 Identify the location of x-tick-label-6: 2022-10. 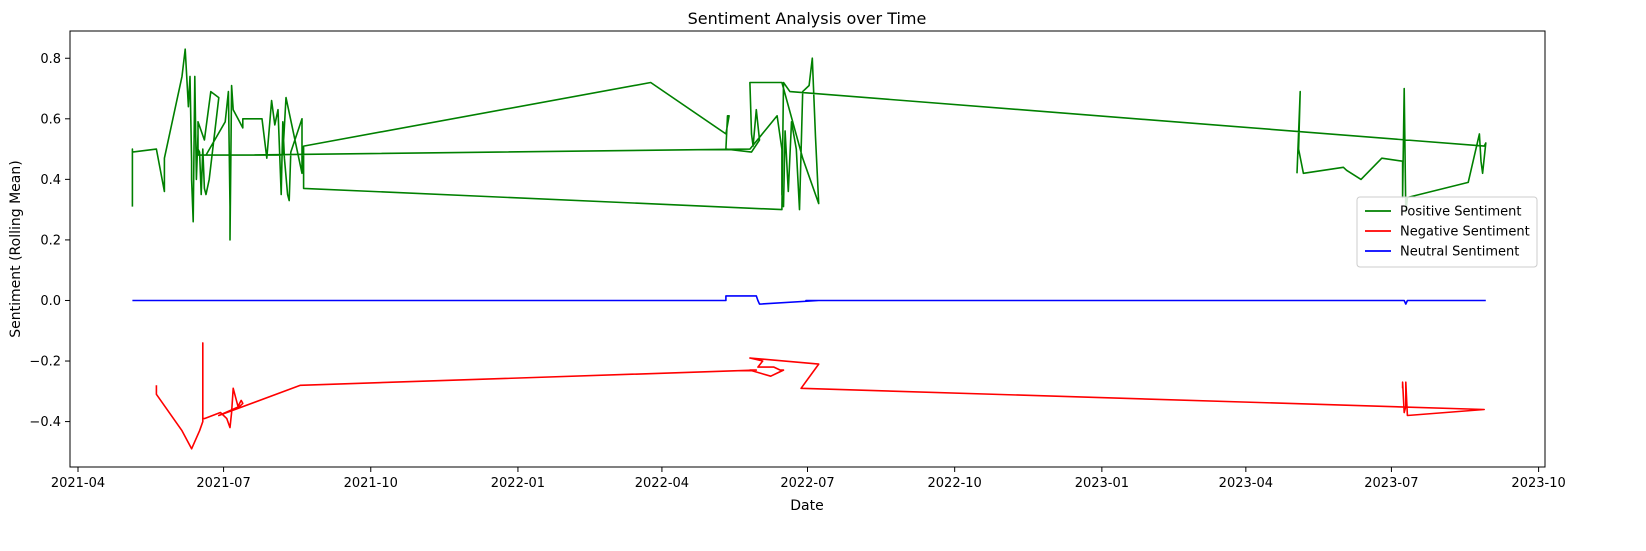
(955, 483).